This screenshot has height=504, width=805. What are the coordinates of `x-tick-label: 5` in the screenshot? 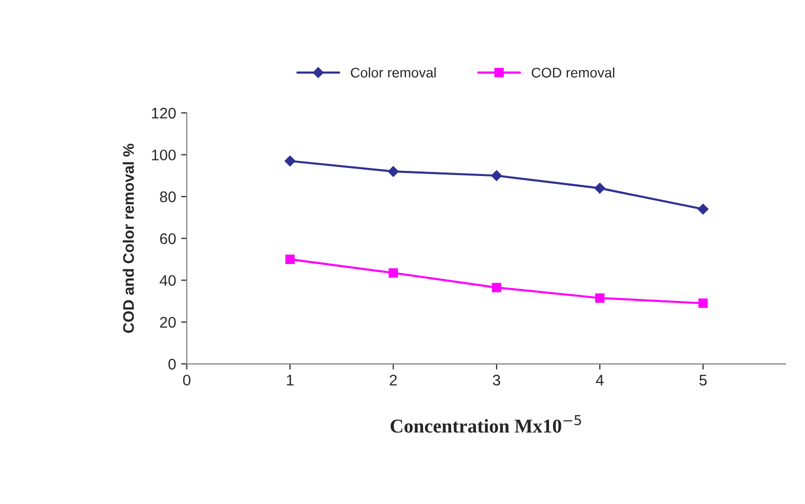 It's located at (703, 380).